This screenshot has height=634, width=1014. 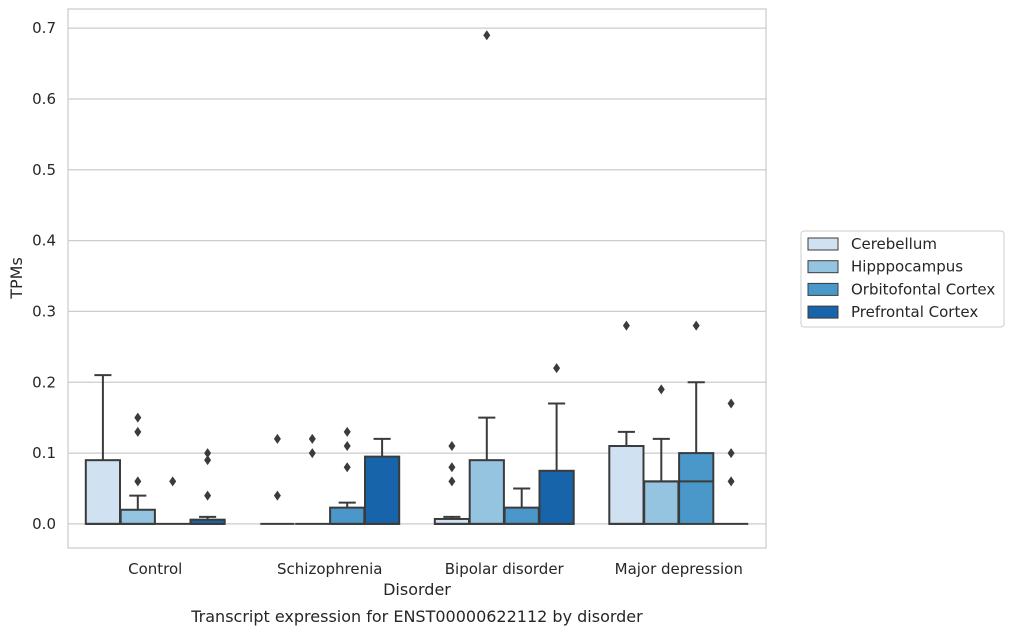 What do you see at coordinates (44, 99) in the screenshot?
I see `y-tick-label: 0.6` at bounding box center [44, 99].